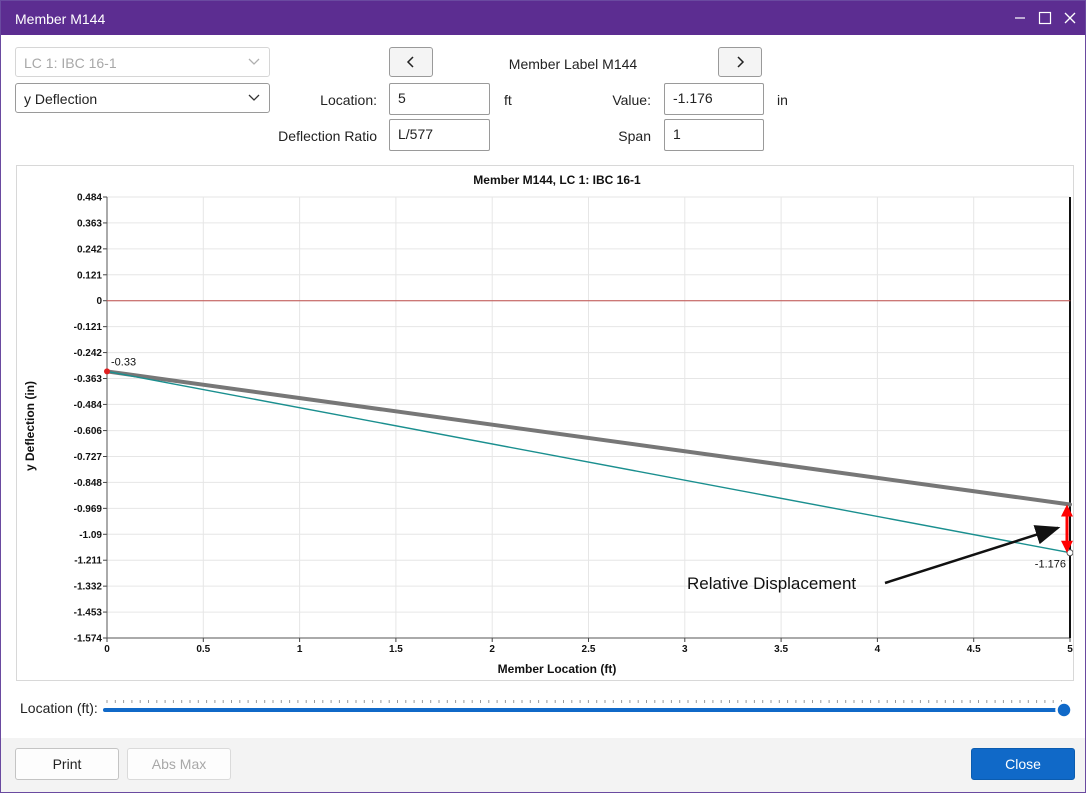 Image resolution: width=1086 pixels, height=793 pixels. Describe the element at coordinates (89, 249) in the screenshot. I see `y-tick-label: 0.242` at that location.